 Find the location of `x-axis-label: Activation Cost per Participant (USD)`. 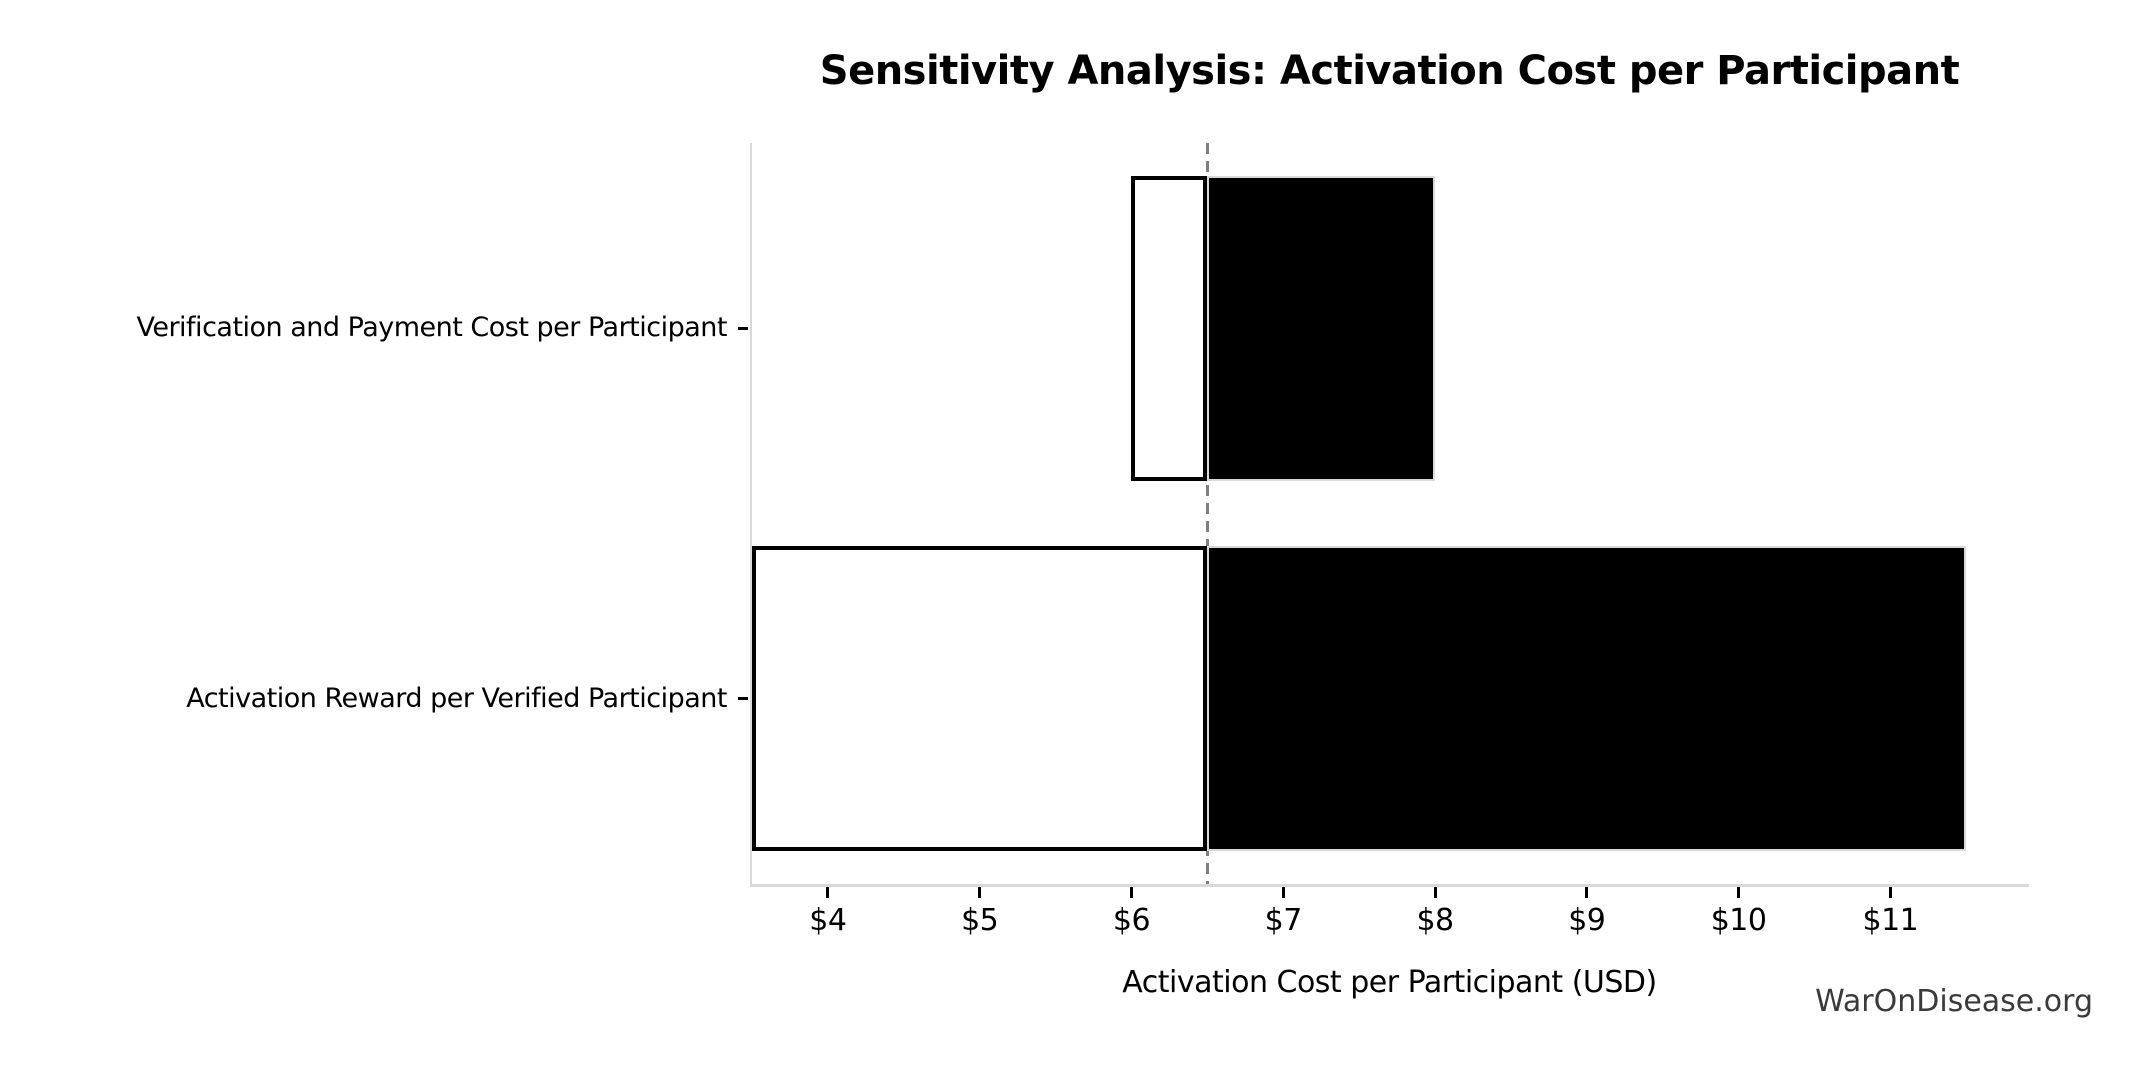

x-axis-label: Activation Cost per Participant (USD) is located at coordinates (1389, 982).